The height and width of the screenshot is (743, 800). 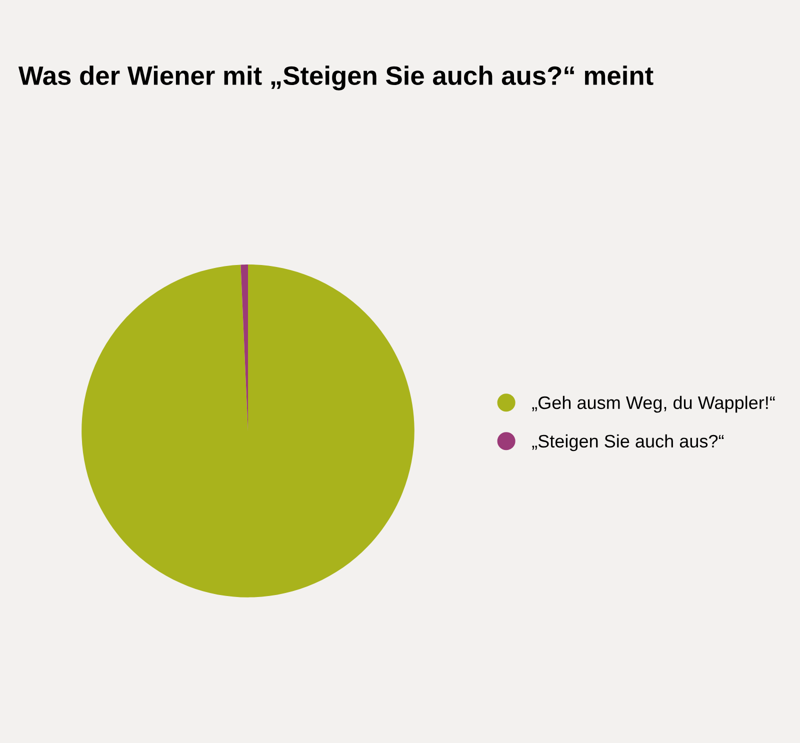 What do you see at coordinates (653, 404) in the screenshot?
I see `legend-label: „Geh ausm Weg, du Wappler!“` at bounding box center [653, 404].